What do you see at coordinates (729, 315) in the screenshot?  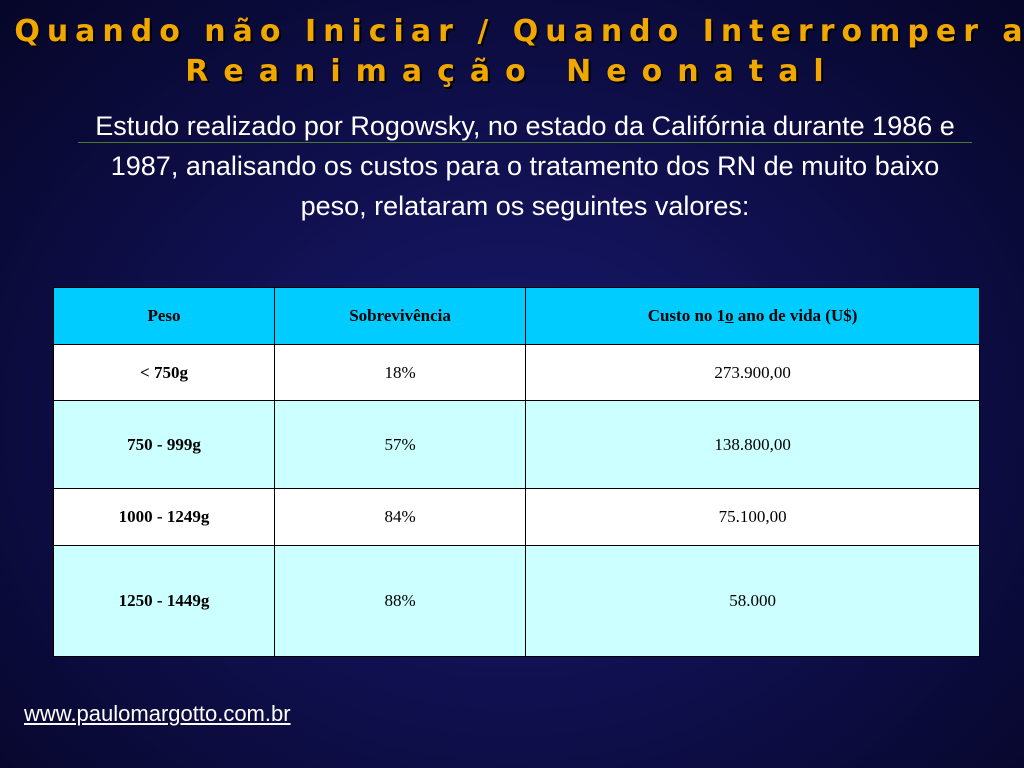 I see `header-custo-ordinal: o` at bounding box center [729, 315].